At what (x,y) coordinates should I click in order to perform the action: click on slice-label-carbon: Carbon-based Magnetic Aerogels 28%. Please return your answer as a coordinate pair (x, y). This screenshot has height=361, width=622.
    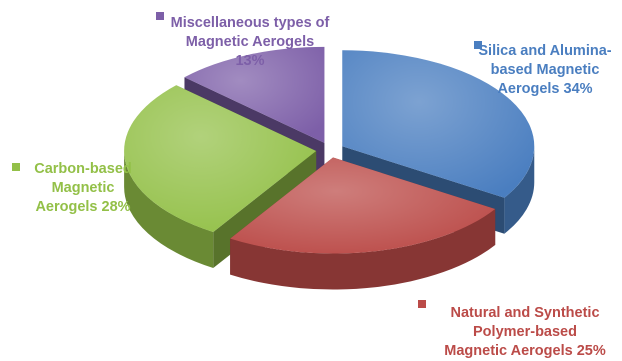
    Looking at the image, I should click on (83, 188).